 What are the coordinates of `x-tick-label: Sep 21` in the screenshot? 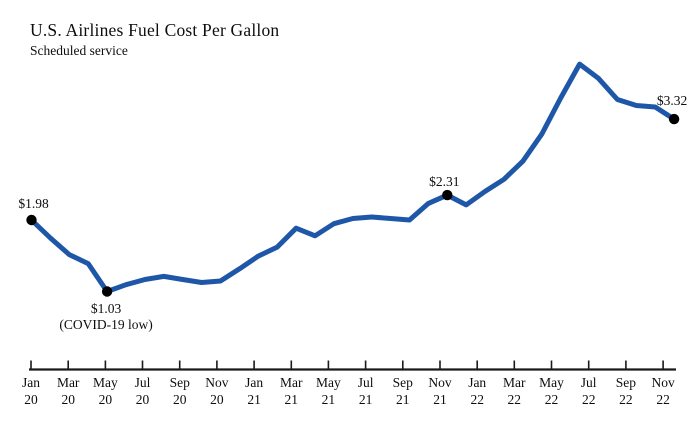 It's located at (403, 391).